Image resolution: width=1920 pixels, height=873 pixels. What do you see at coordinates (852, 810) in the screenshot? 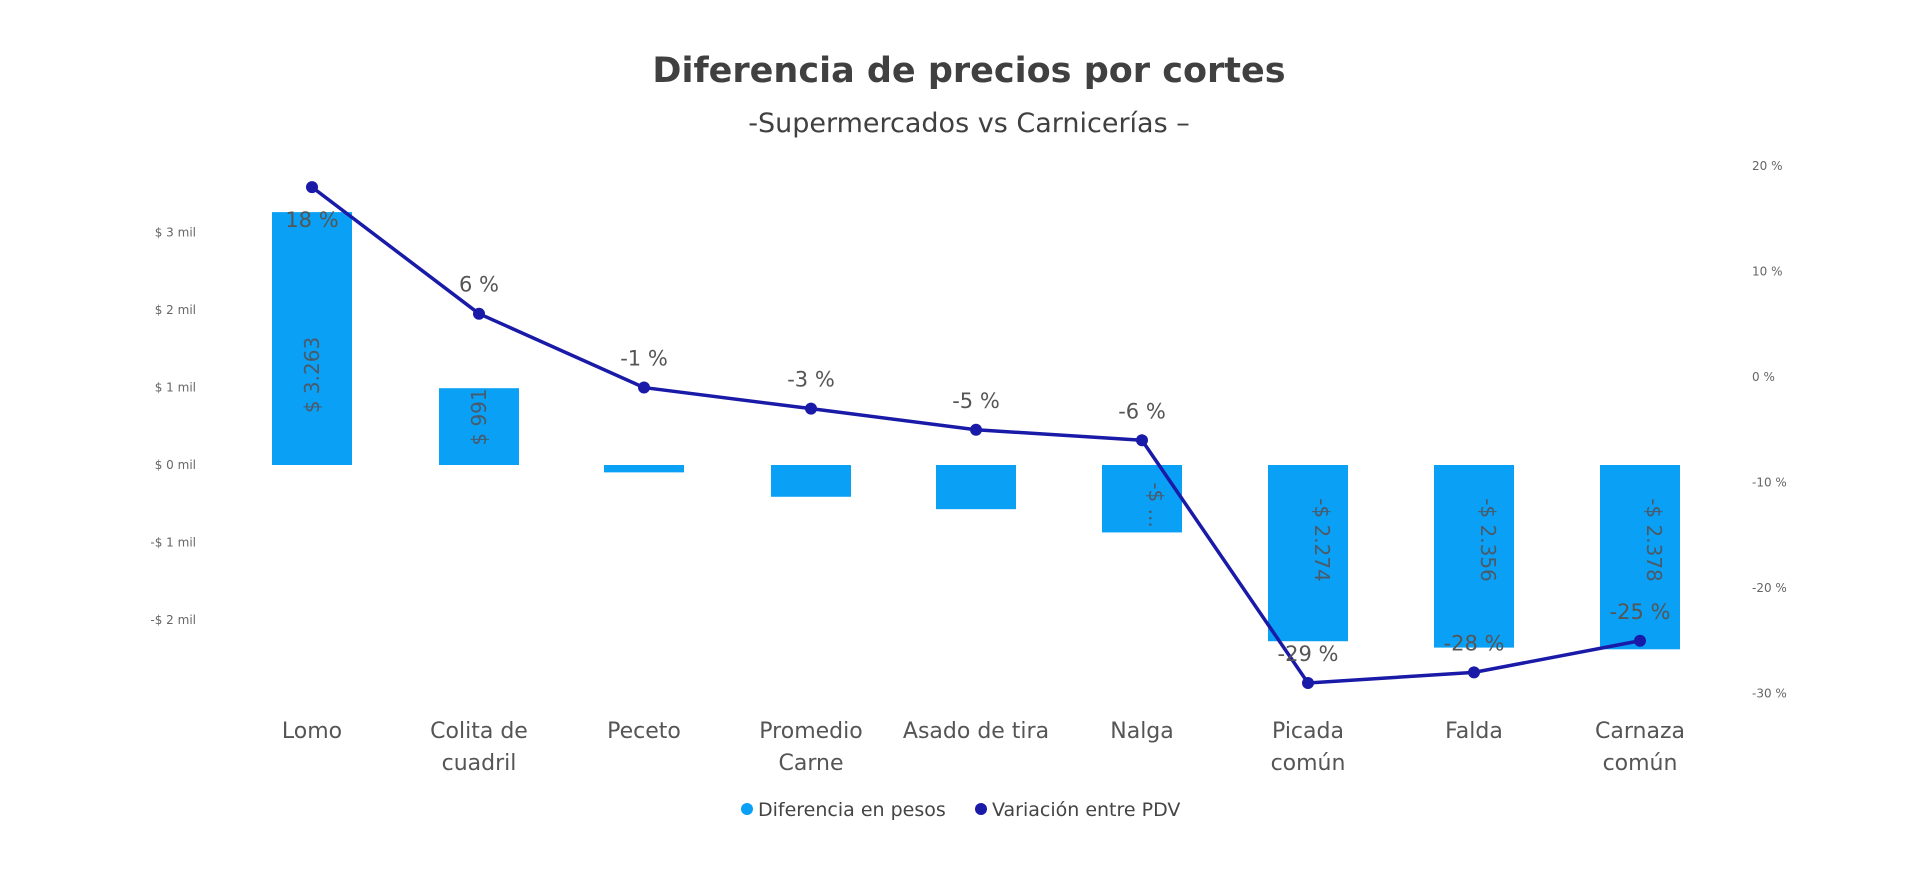
I see `legend-label-bars: Diferencia en pesos` at bounding box center [852, 810].